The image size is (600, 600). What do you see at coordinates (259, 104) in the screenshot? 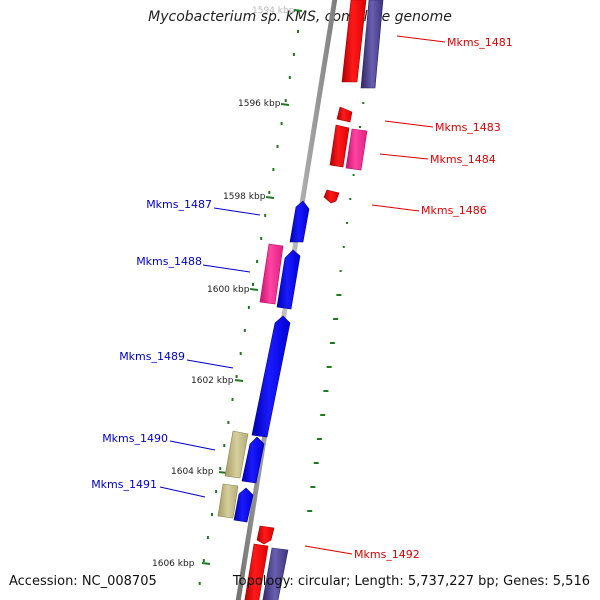
I see `tick-label: 1596 kbp` at bounding box center [259, 104].